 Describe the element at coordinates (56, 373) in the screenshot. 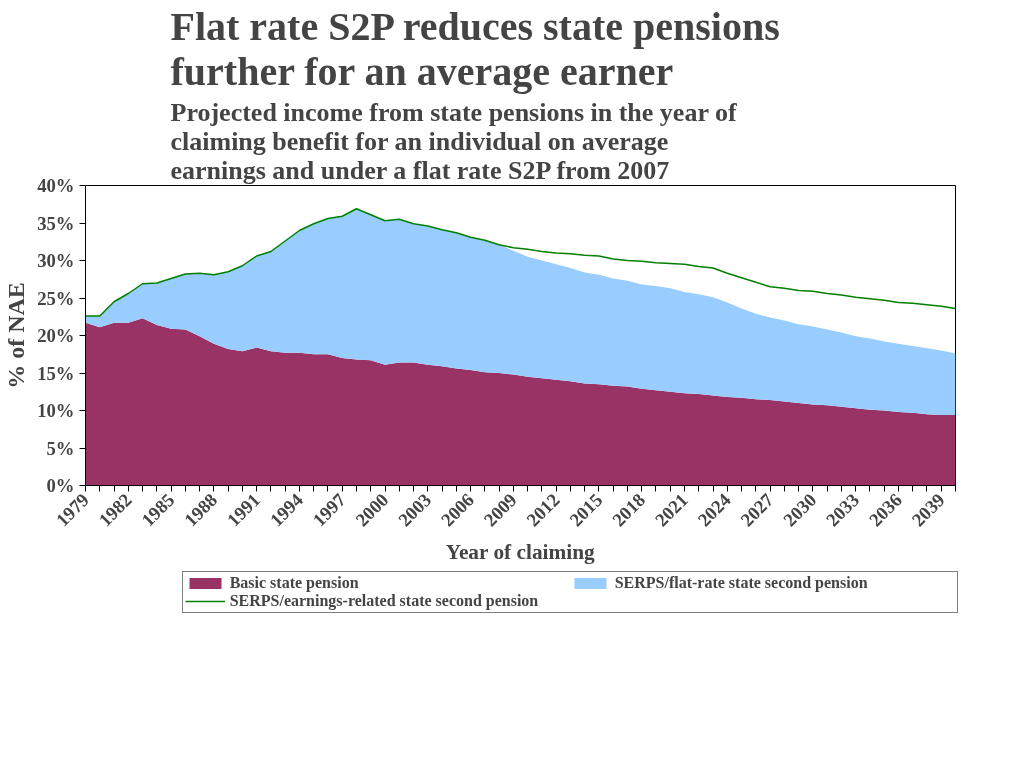

I see `y-tick-label: 15%` at that location.